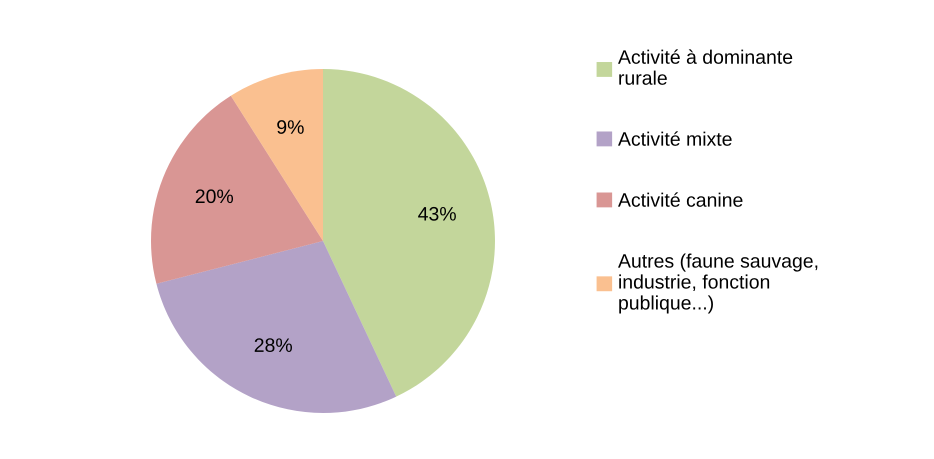  Describe the element at coordinates (215, 196) in the screenshot. I see `data-label: 20%` at that location.